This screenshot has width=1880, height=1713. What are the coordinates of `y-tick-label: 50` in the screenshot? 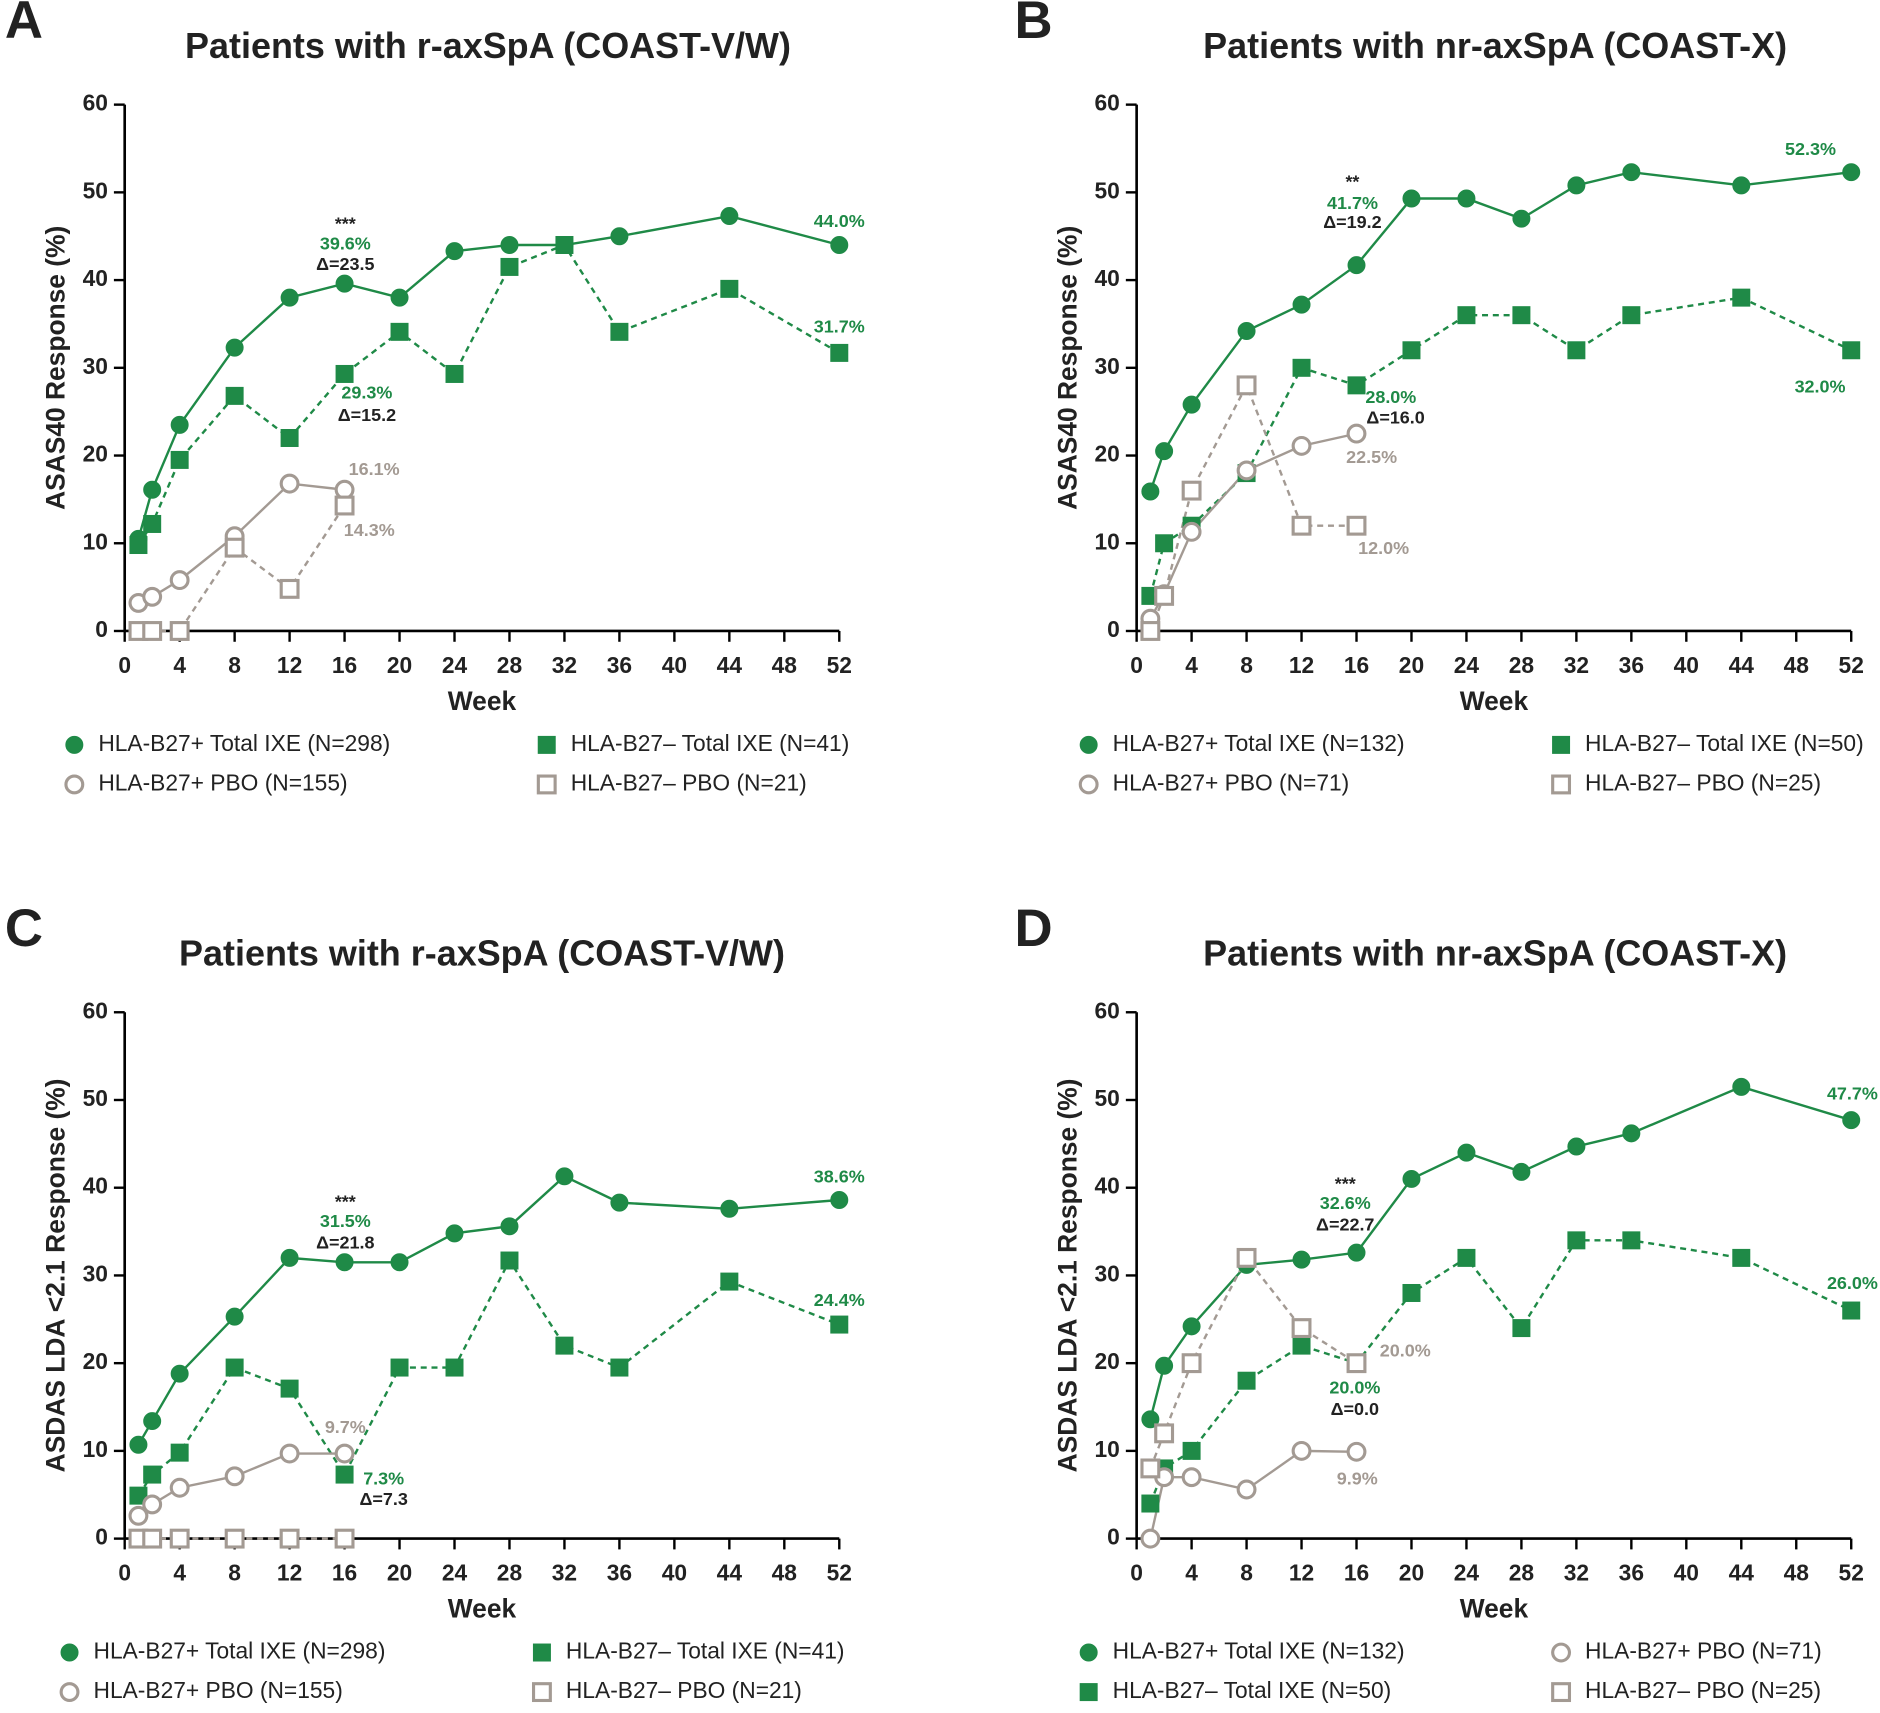 It's located at (95, 190).